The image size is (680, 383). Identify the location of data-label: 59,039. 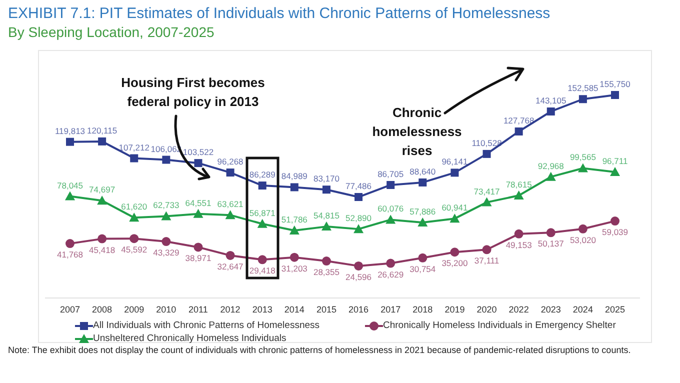
(615, 232).